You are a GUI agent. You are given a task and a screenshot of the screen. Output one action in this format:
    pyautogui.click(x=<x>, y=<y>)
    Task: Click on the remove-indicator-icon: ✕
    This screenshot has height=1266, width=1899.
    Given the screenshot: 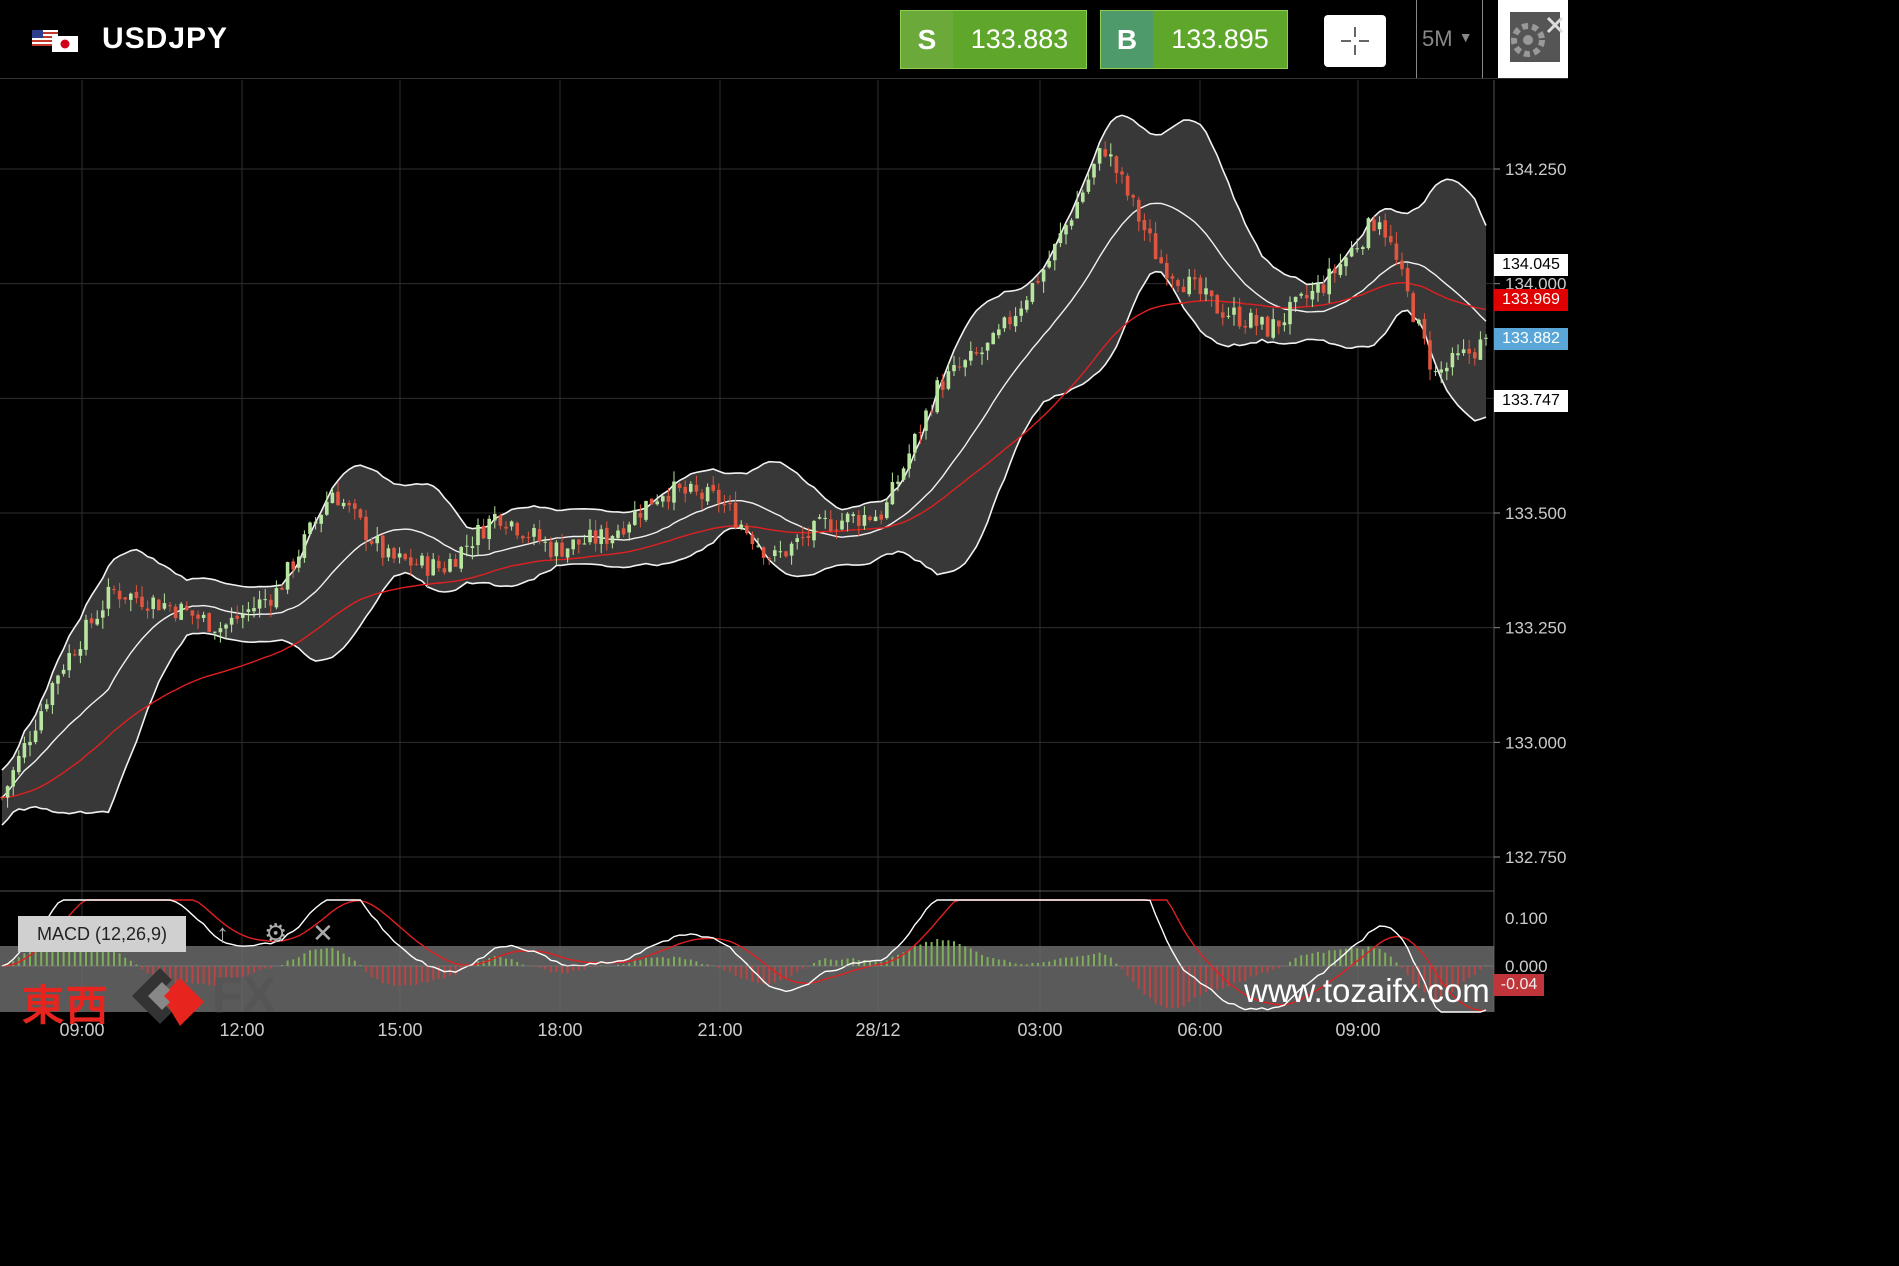 What is the action you would take?
    pyautogui.click(x=323, y=933)
    